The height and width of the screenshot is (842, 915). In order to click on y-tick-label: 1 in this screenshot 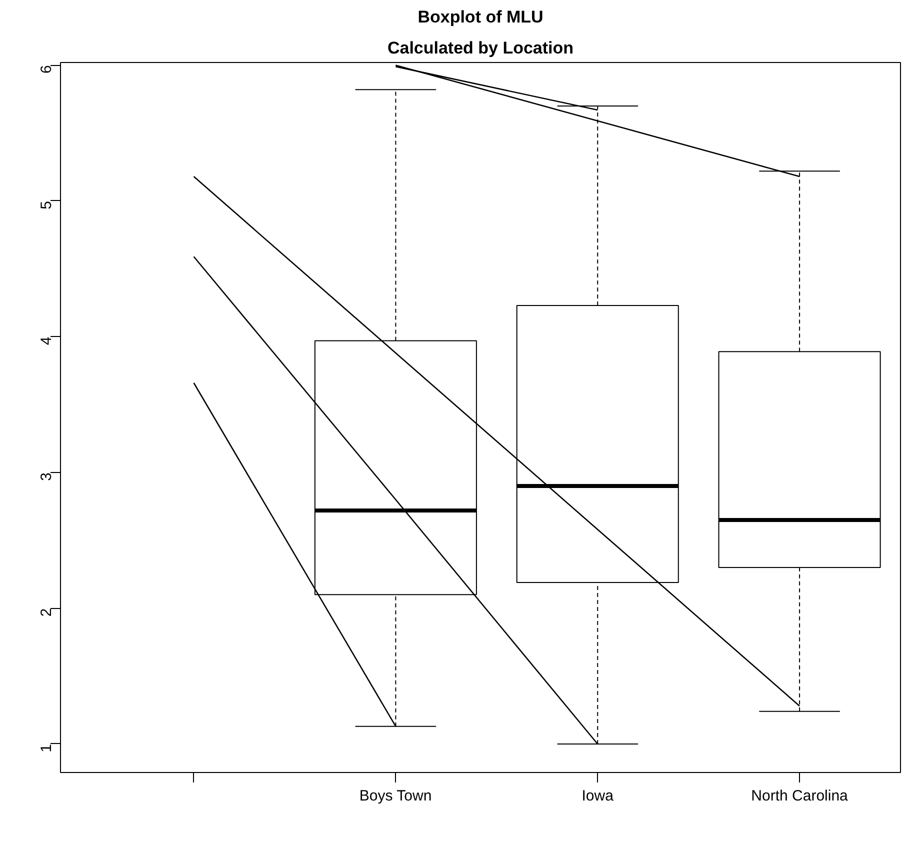, I will do `click(46, 748)`.